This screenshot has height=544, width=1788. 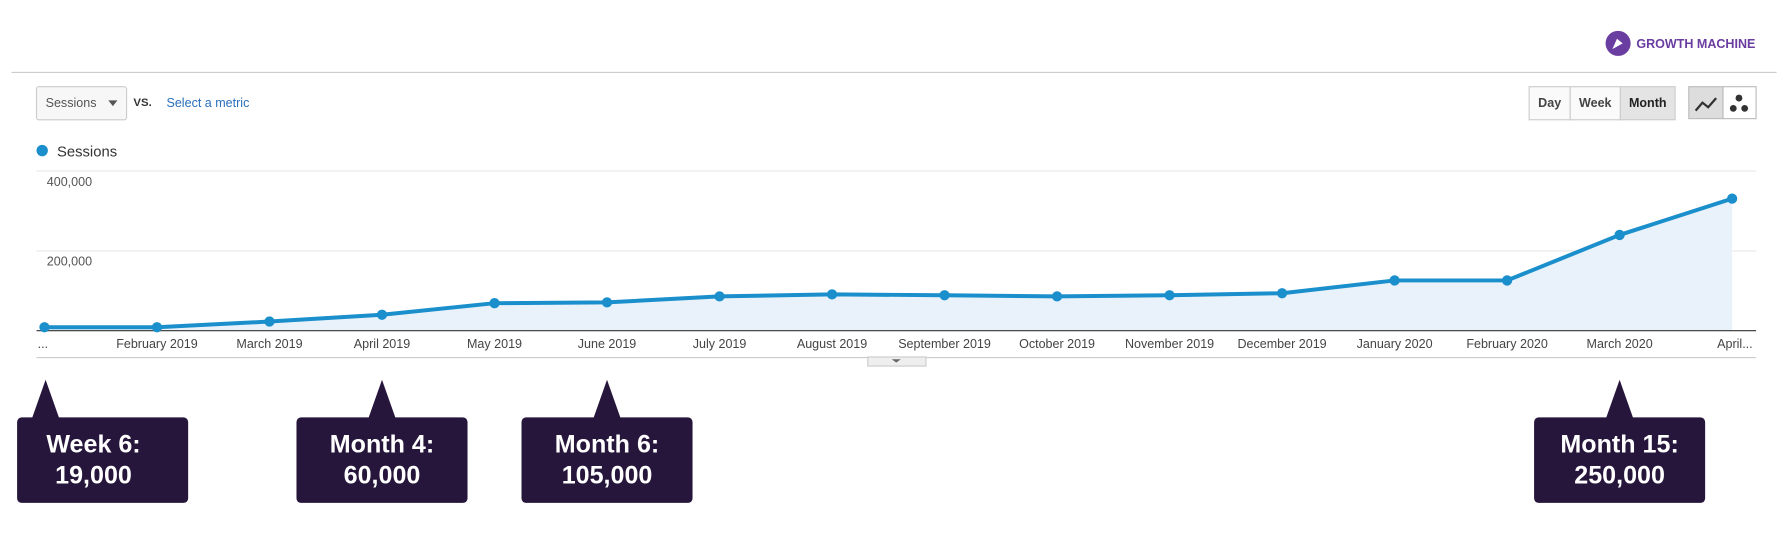 What do you see at coordinates (1695, 44) in the screenshot?
I see `brand-name: GROWTH MACHINE` at bounding box center [1695, 44].